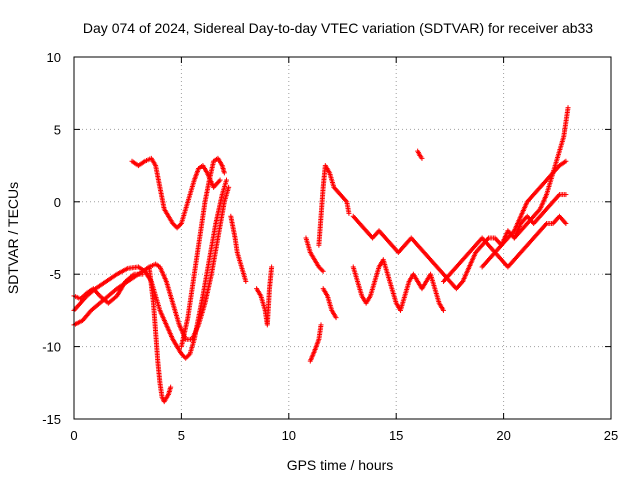  Describe the element at coordinates (51, 347) in the screenshot. I see `y-tick-label: -10` at that location.